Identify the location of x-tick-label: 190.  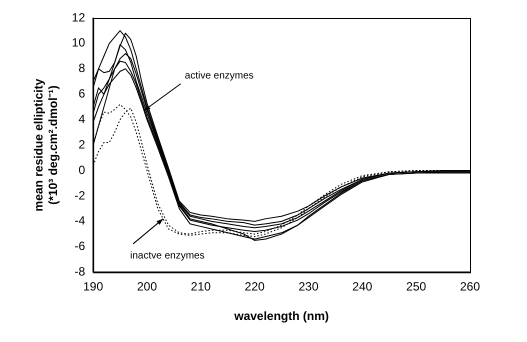
(93, 287).